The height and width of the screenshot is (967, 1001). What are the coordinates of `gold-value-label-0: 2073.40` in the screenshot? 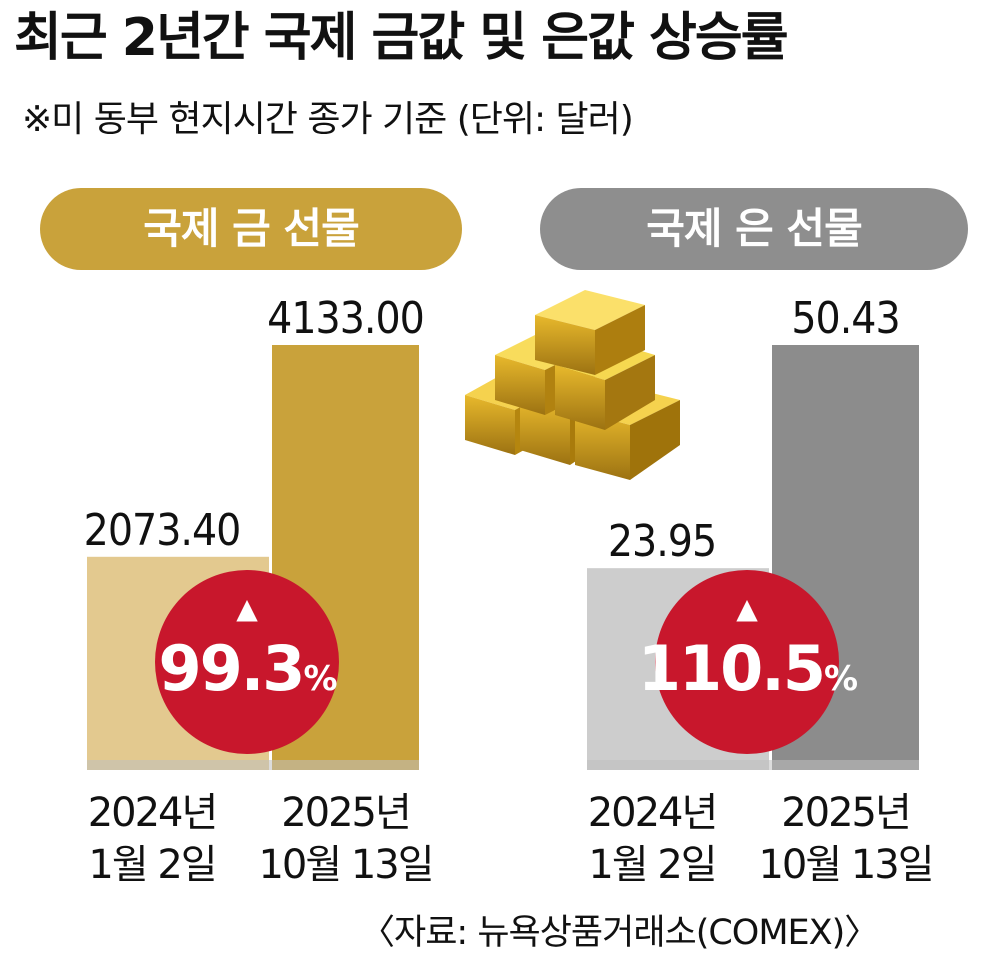 It's located at (162, 530).